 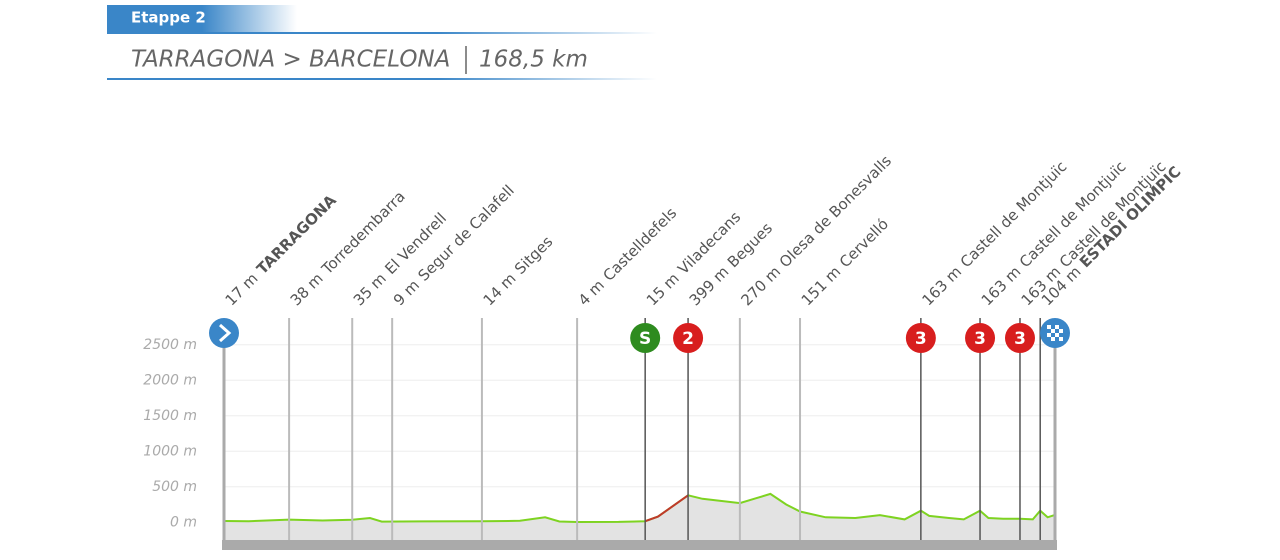 I want to click on start-icon, so click(x=224, y=333).